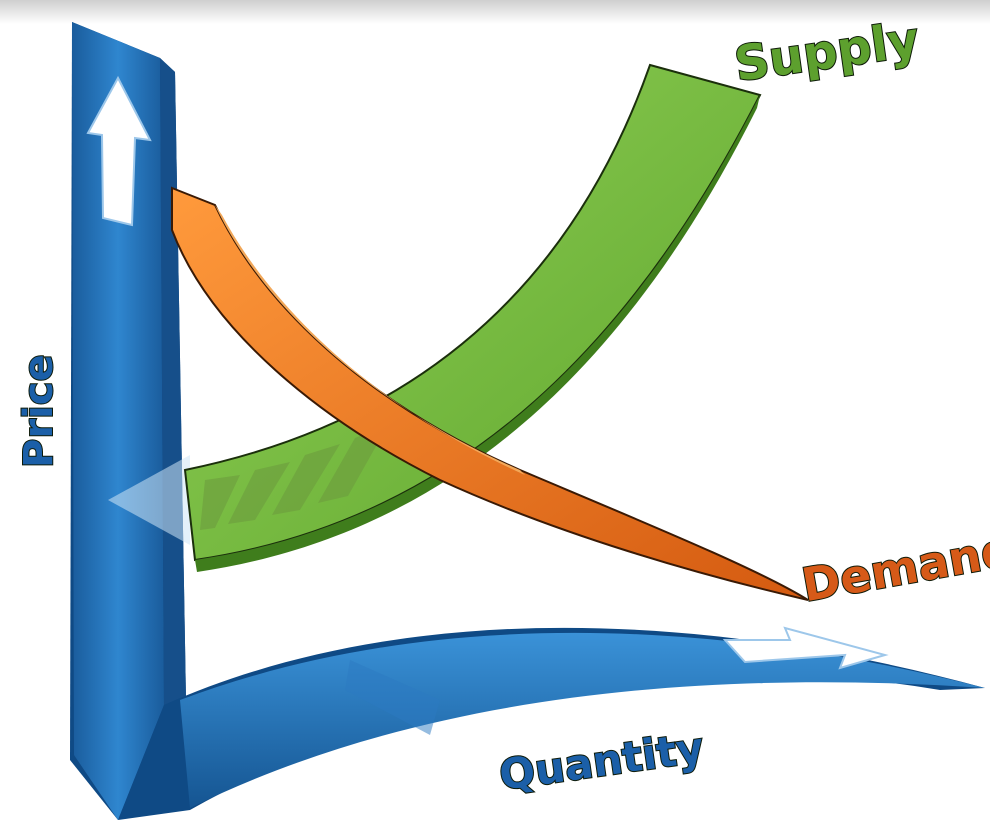  What do you see at coordinates (495, 12) in the screenshot?
I see `top-shading` at bounding box center [495, 12].